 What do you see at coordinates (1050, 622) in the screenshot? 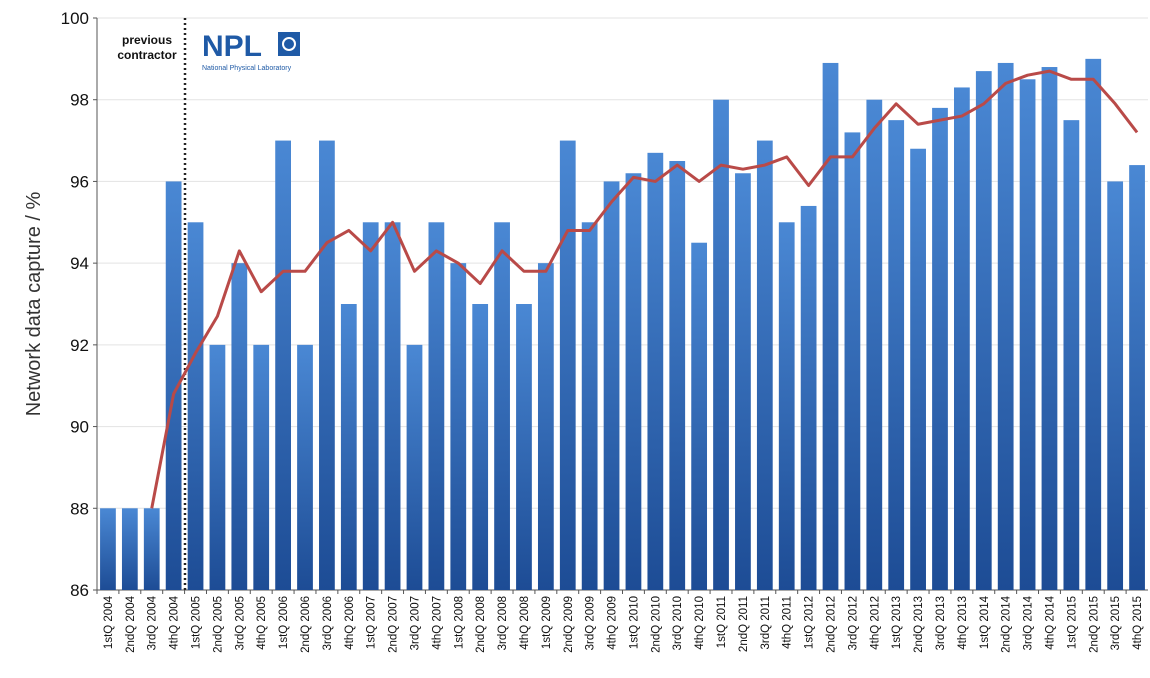
I see `x-tick-label: 4thQ 2014` at bounding box center [1050, 622].